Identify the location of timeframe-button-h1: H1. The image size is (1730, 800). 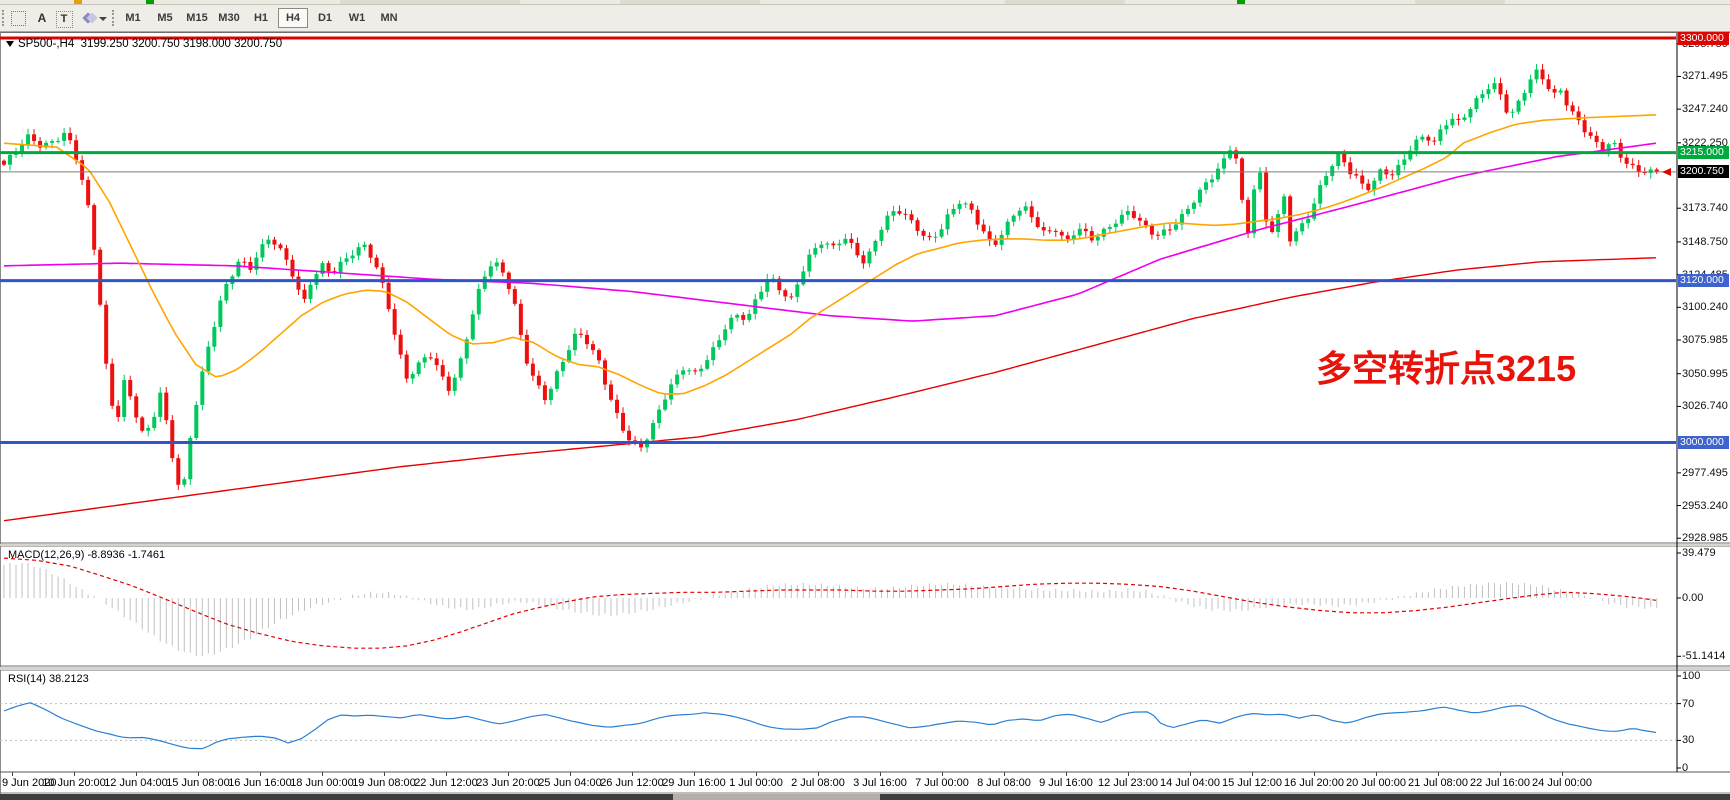
(261, 18).